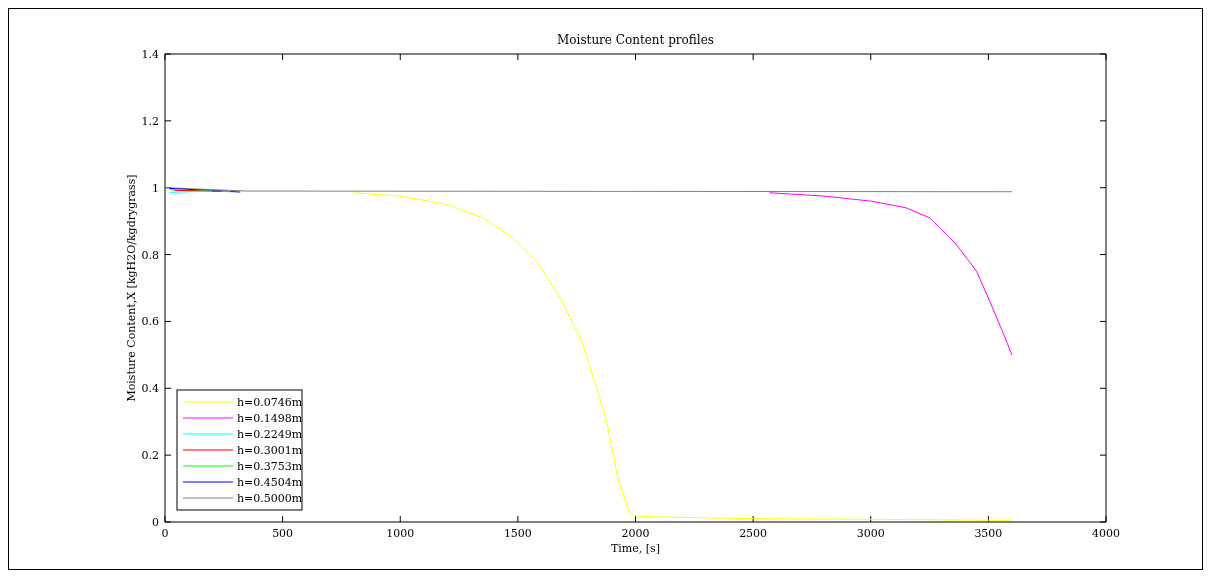 The image size is (1211, 578). Describe the element at coordinates (155, 522) in the screenshot. I see `y-tick-label: 0` at that location.